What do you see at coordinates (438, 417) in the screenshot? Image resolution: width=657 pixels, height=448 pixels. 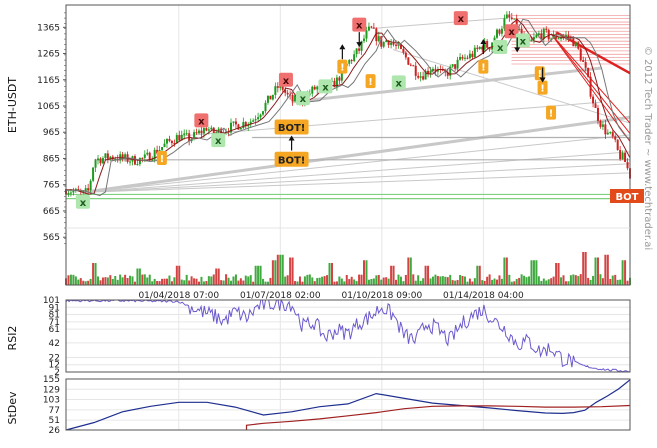 I see `stdev-average-line` at bounding box center [438, 417].